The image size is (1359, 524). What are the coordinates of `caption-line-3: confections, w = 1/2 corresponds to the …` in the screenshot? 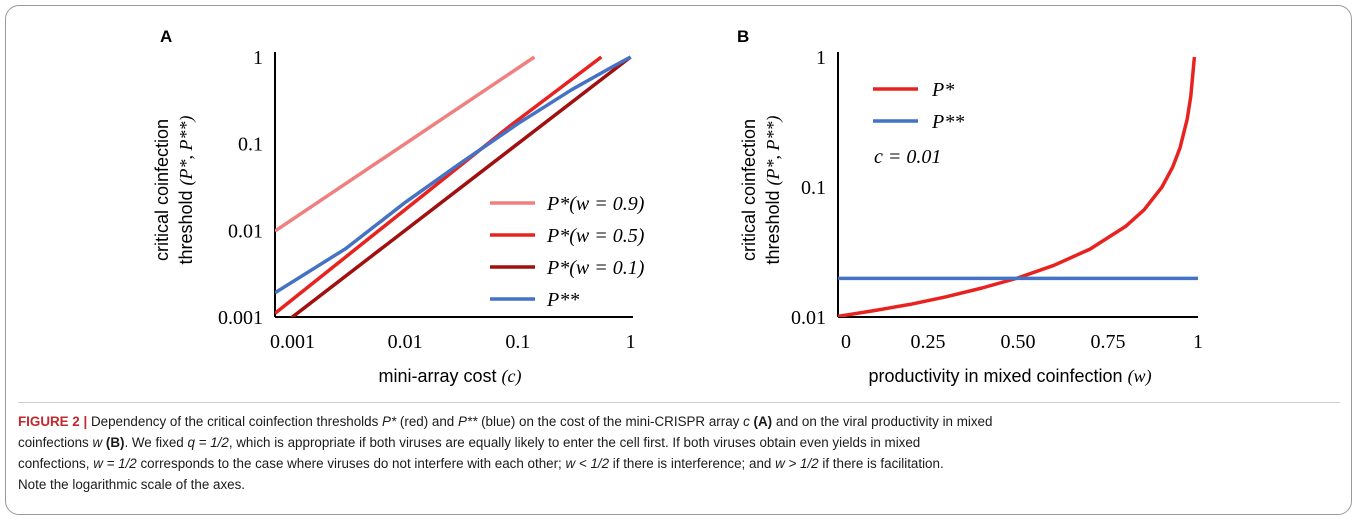 It's located at (678, 463).